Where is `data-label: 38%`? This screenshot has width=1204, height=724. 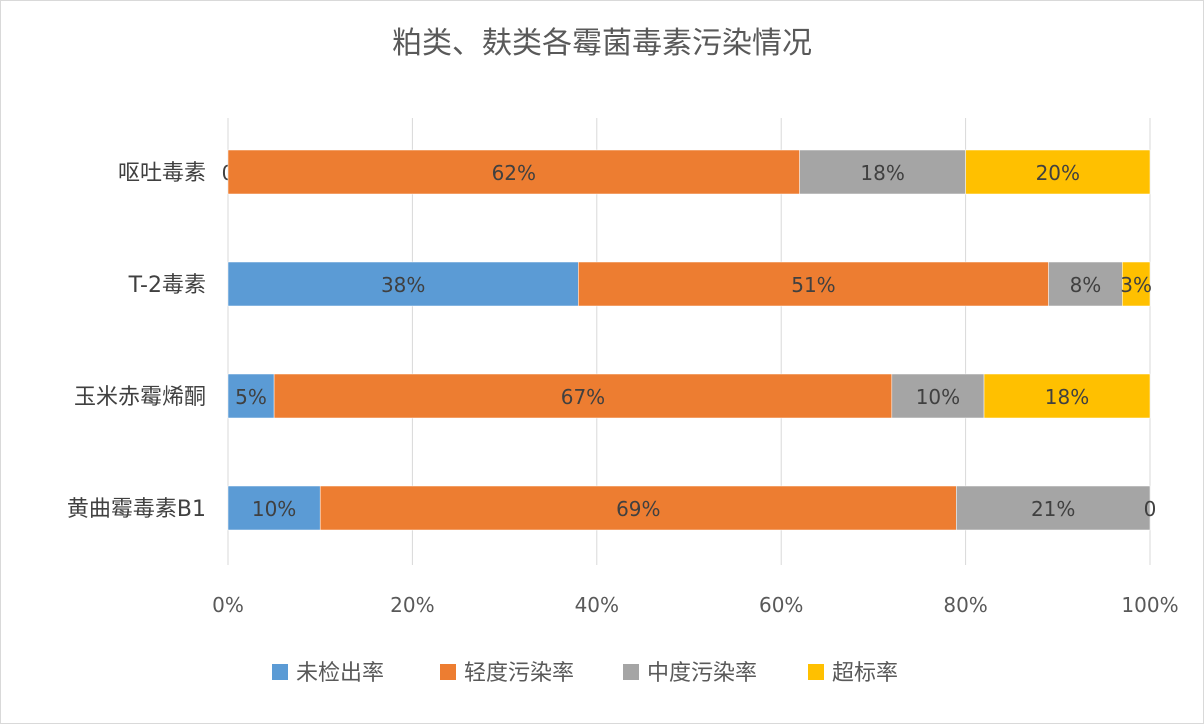
data-label: 38% is located at coordinates (403, 285).